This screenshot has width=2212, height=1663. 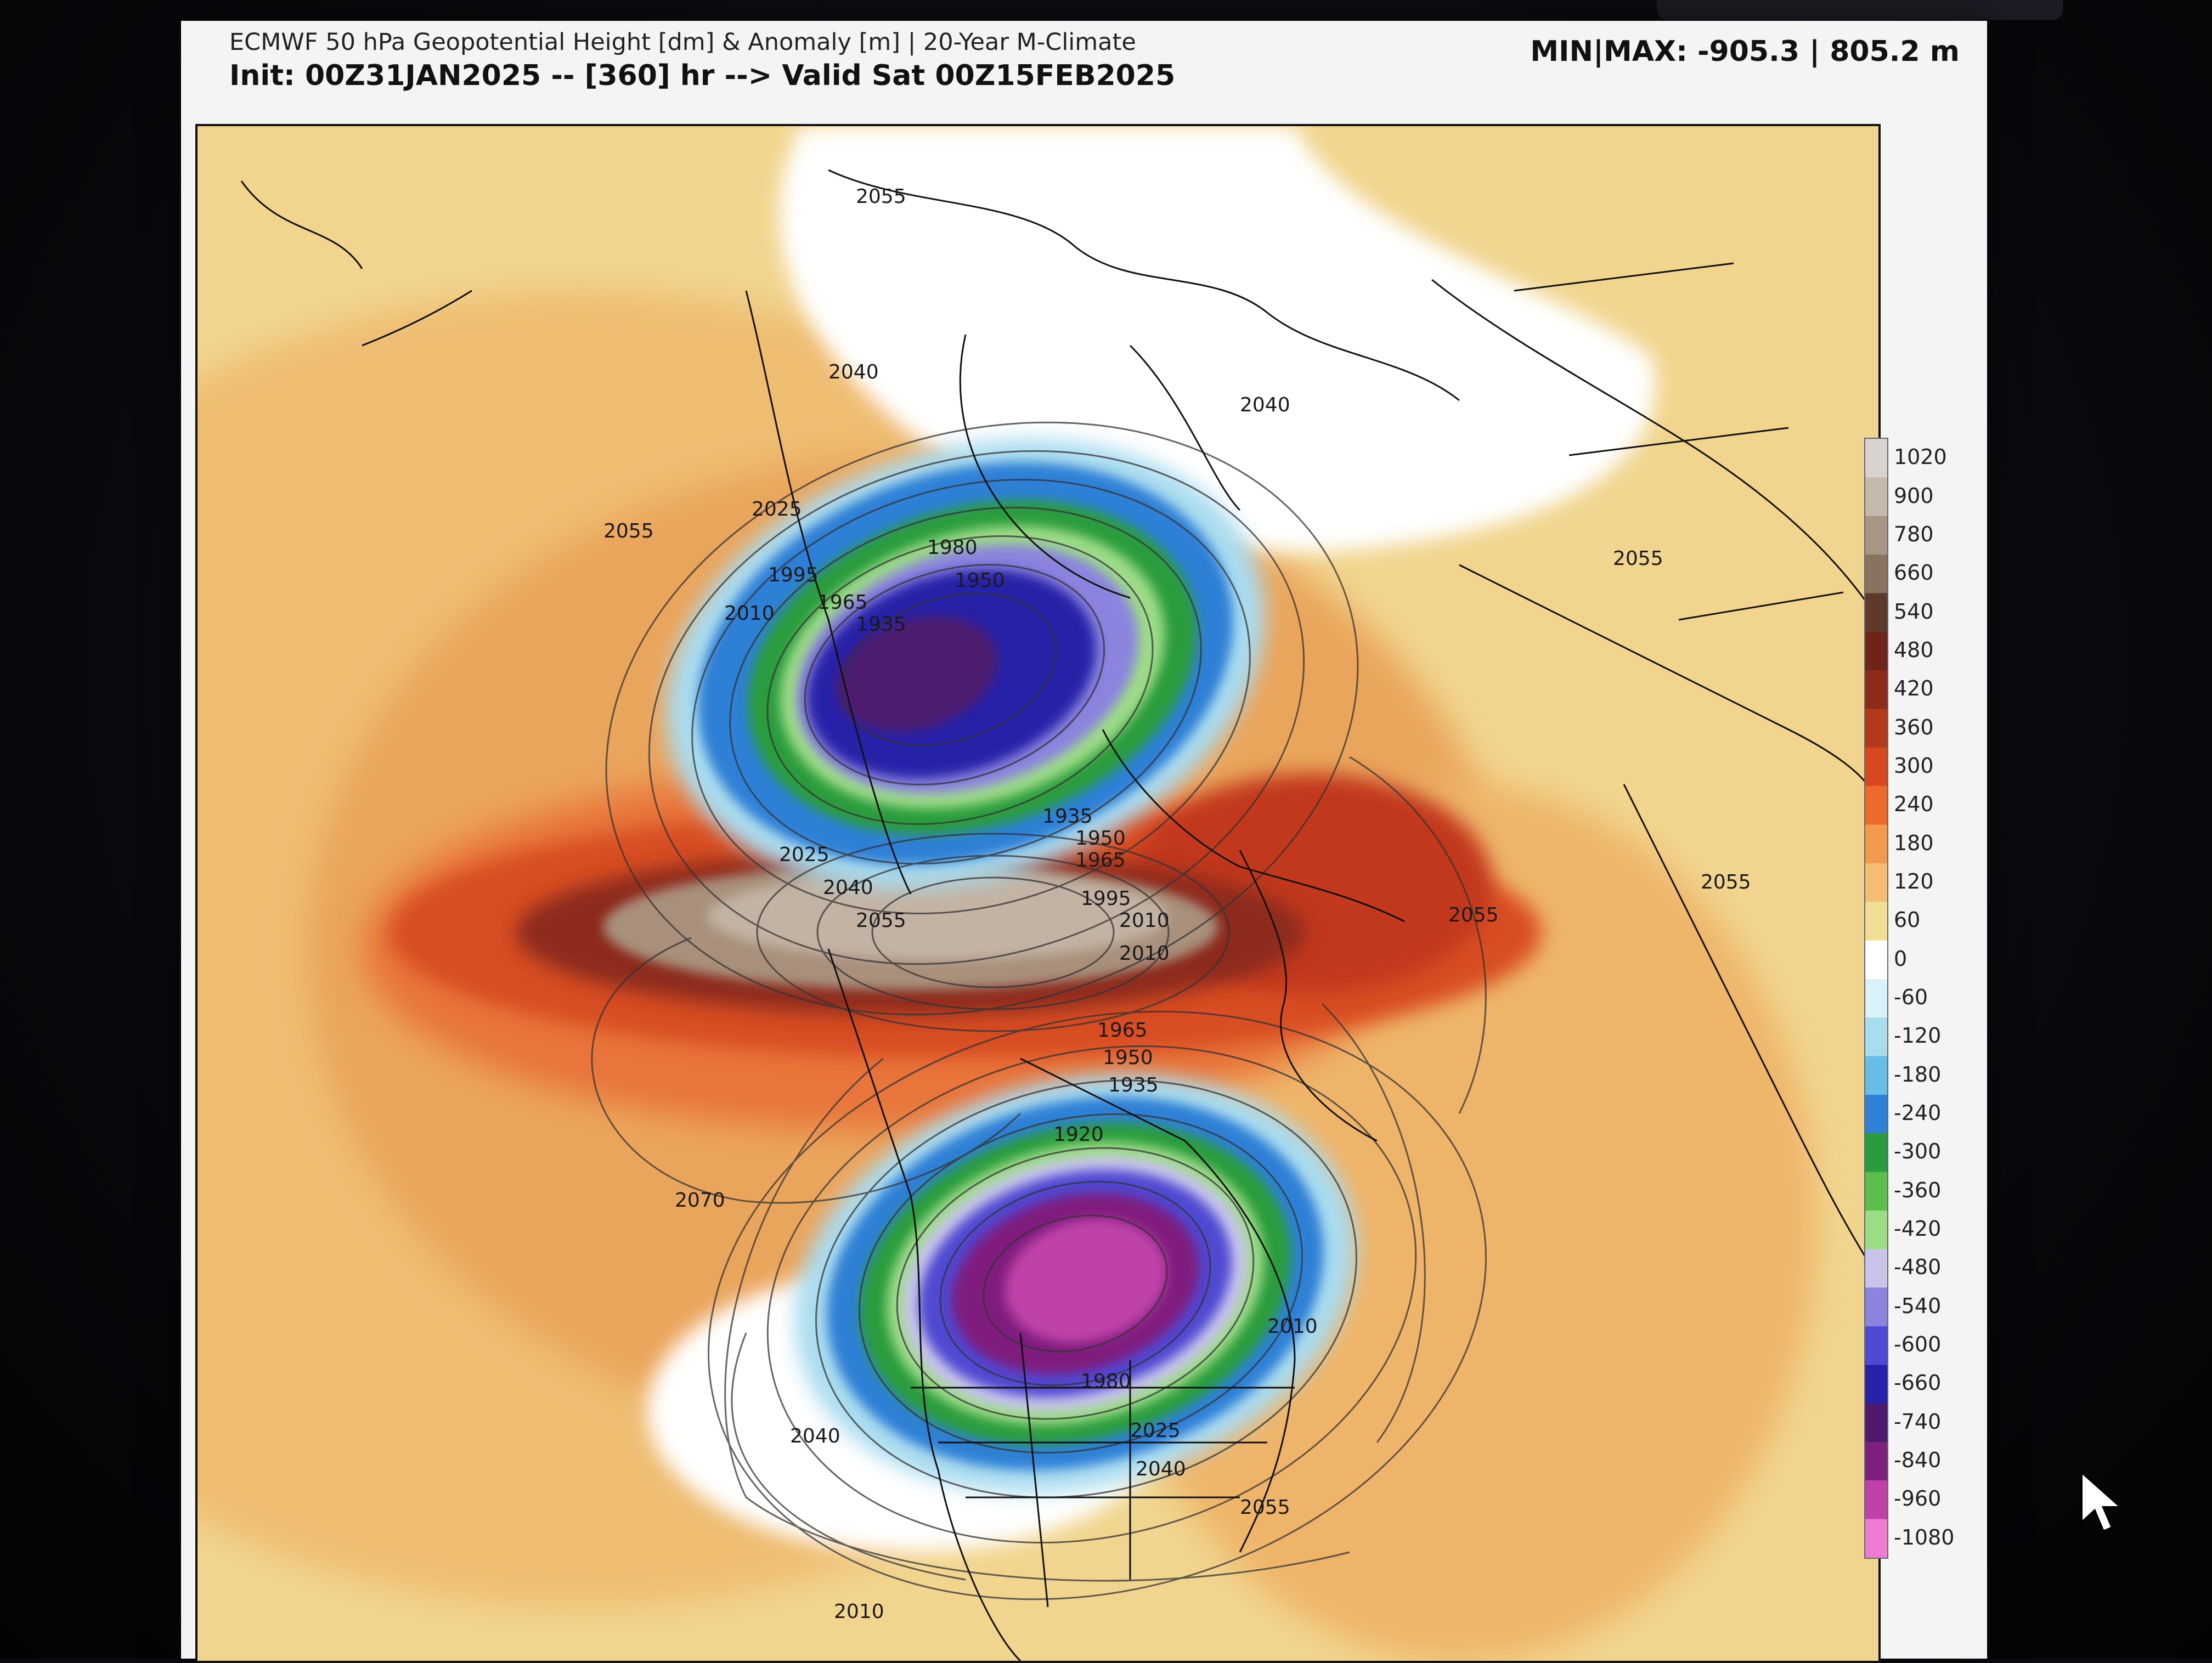 I want to click on colorbar-tick-label: 180, so click(x=1914, y=842).